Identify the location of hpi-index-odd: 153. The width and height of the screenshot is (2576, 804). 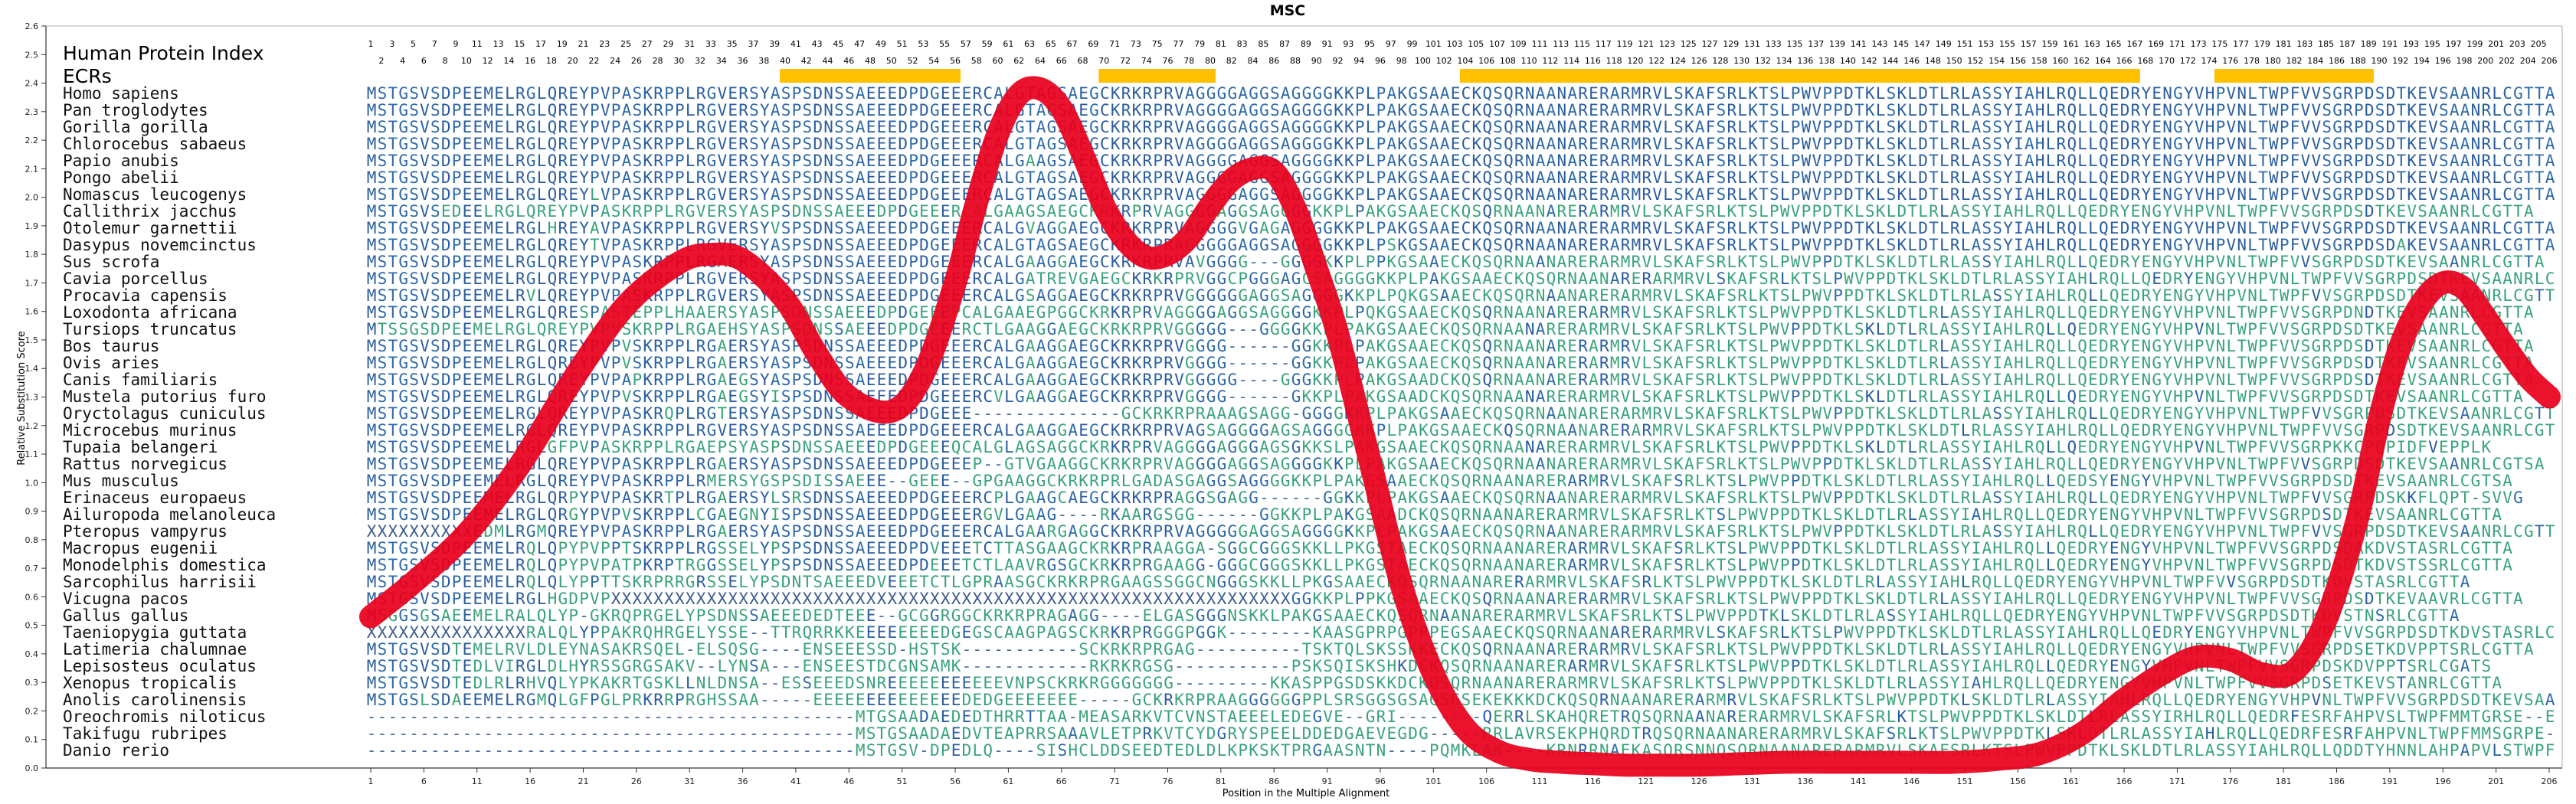
(1986, 44).